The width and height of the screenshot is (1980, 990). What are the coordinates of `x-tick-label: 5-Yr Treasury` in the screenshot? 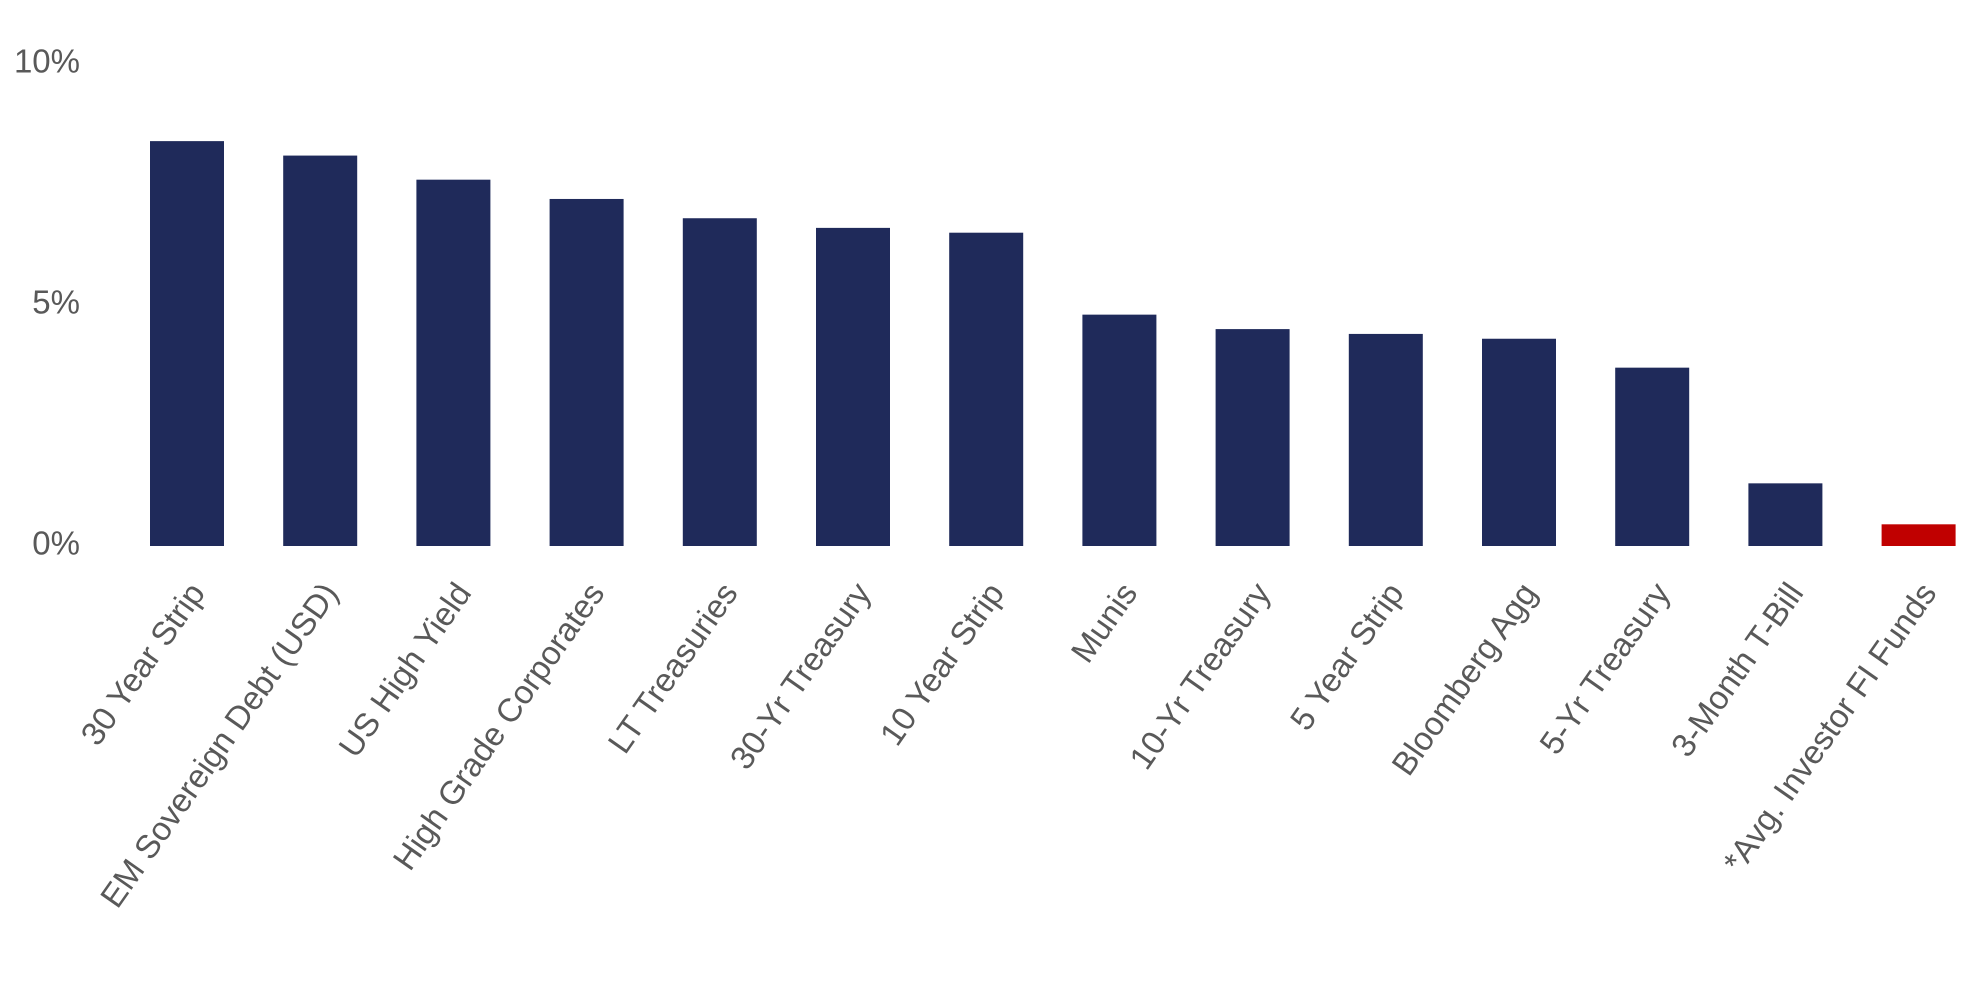 It's located at (1604, 667).